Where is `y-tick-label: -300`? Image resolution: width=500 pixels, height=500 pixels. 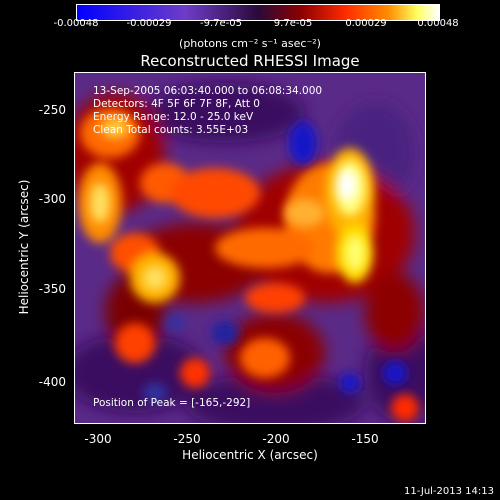
y-tick-label: -300 is located at coordinates (52, 199).